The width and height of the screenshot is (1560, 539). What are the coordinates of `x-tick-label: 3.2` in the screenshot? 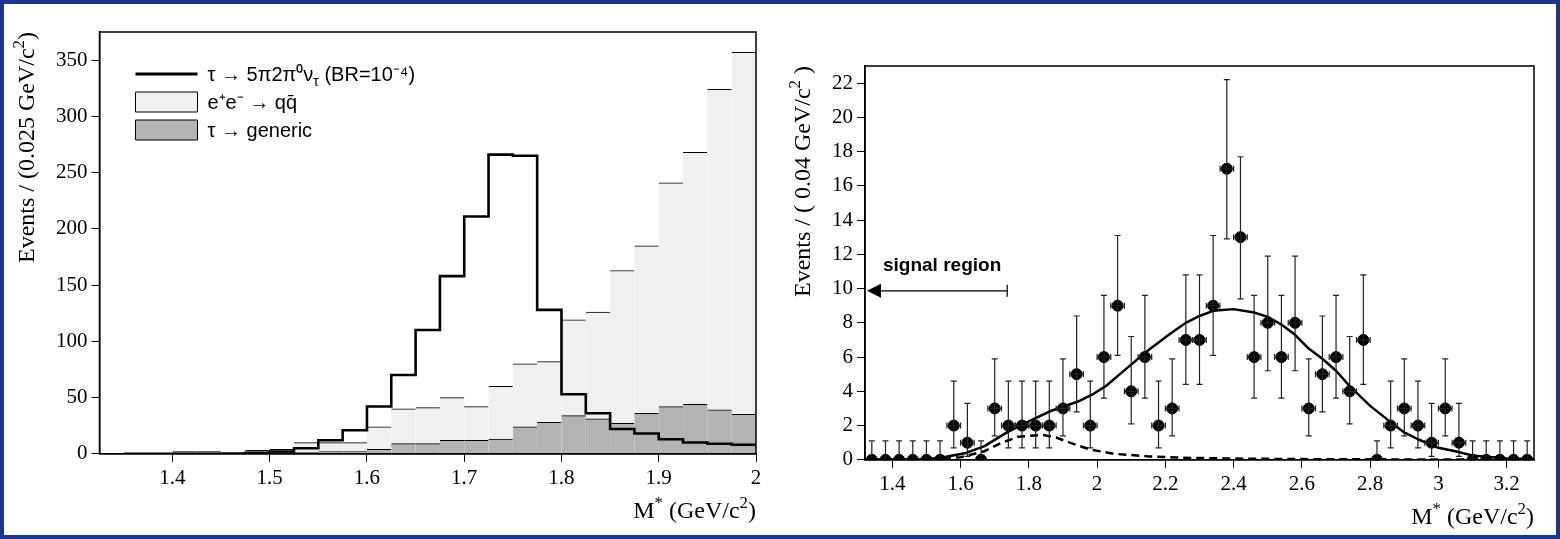 It's located at (1506, 482).